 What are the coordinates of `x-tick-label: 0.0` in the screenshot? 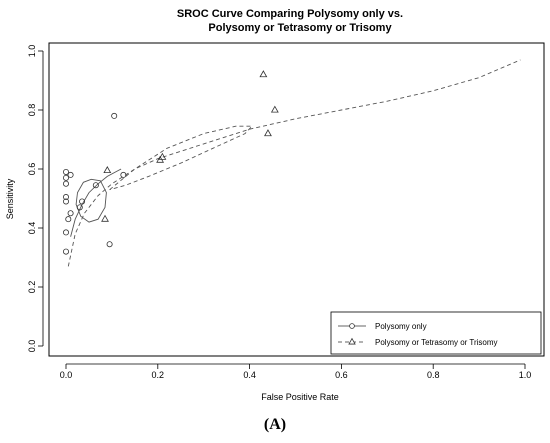 It's located at (66, 375).